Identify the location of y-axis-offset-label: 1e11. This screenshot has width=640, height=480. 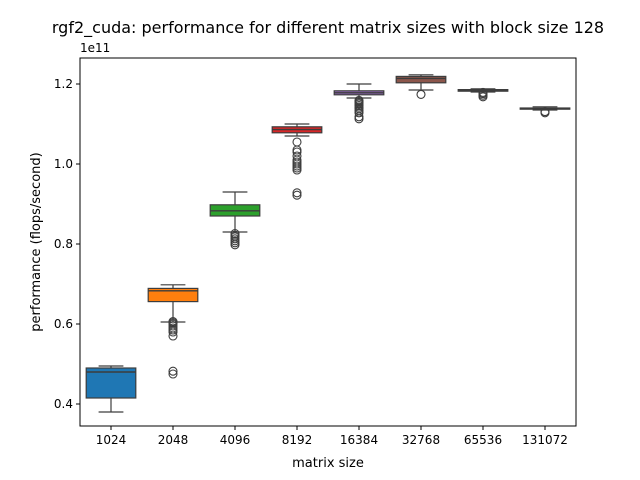
(95, 48).